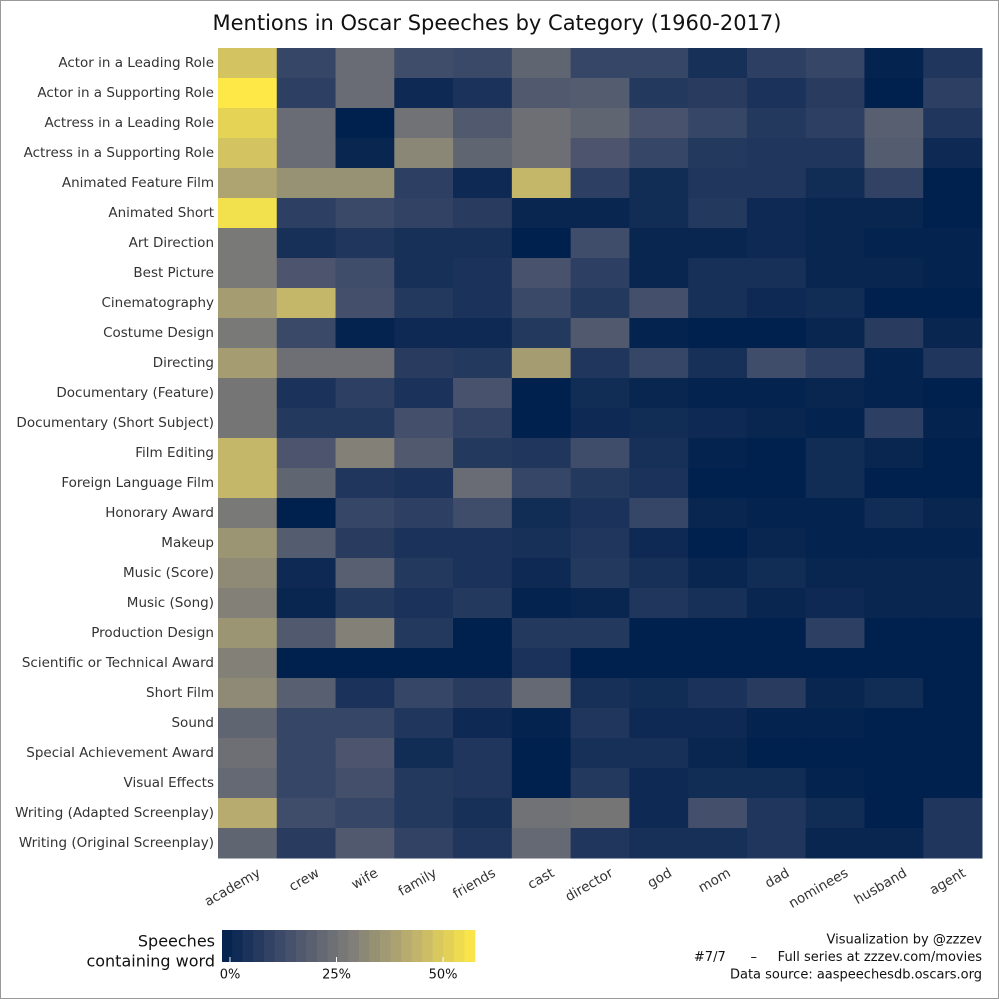 Image resolution: width=999 pixels, height=999 pixels. I want to click on y-tick-label: Sound, so click(192, 723).